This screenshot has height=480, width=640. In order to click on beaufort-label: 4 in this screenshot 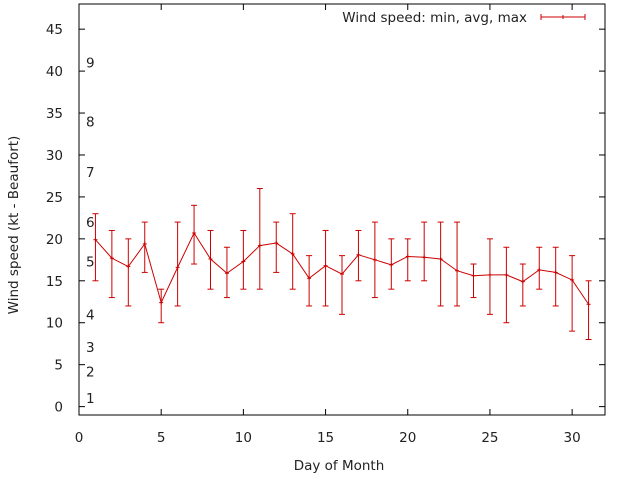, I will do `click(90, 315)`.